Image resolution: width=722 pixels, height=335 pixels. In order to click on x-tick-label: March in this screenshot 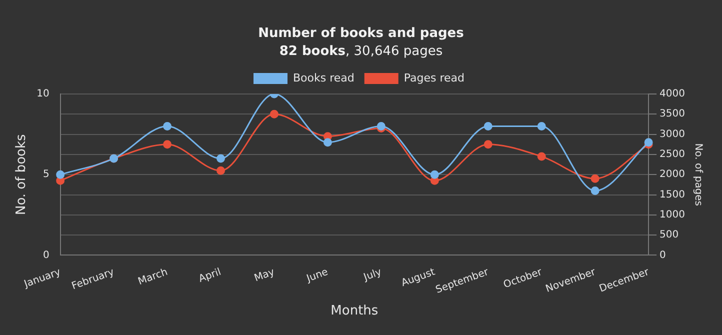, I will do `click(153, 277)`.